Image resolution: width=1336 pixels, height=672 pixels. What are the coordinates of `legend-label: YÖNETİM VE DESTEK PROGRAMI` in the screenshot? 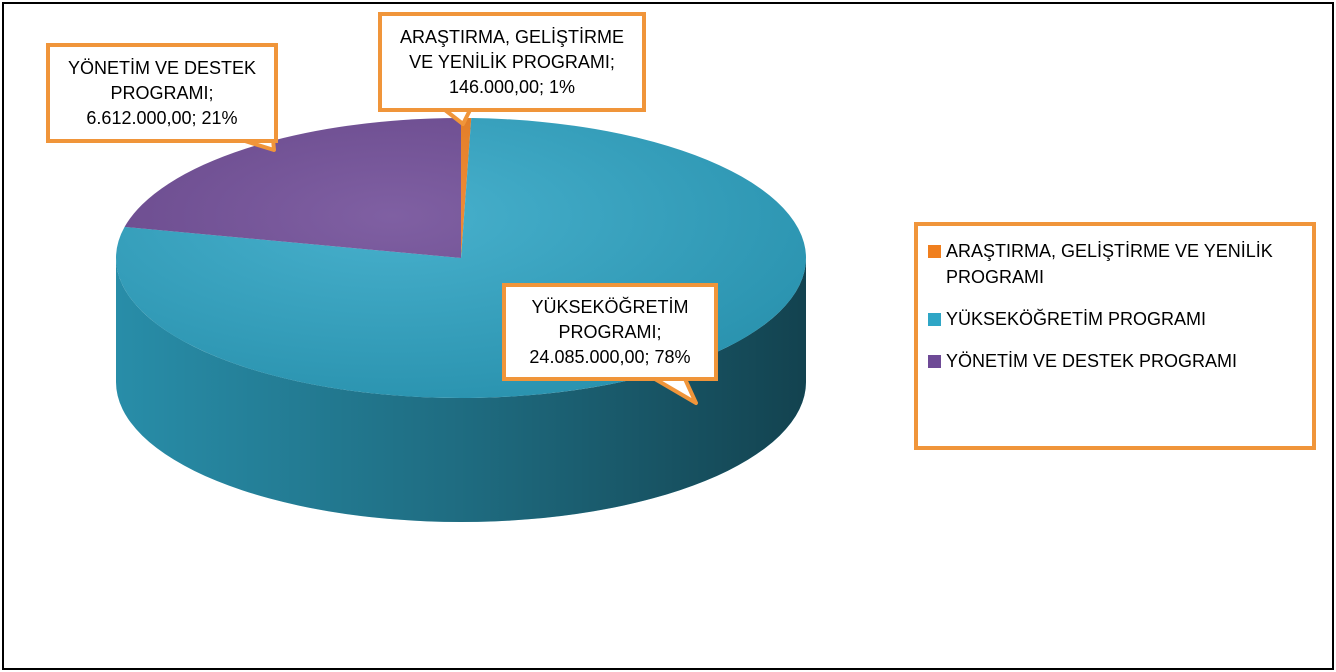 It's located at (1092, 361).